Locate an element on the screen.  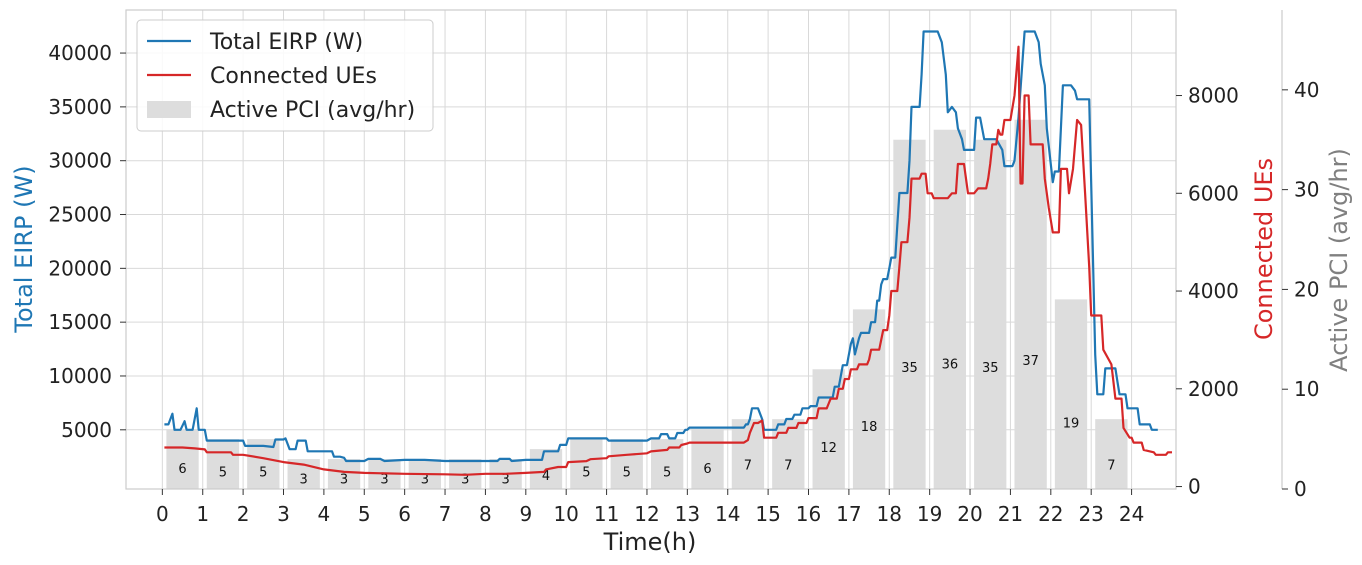
pci-bar-label-1: 5 is located at coordinates (223, 473).